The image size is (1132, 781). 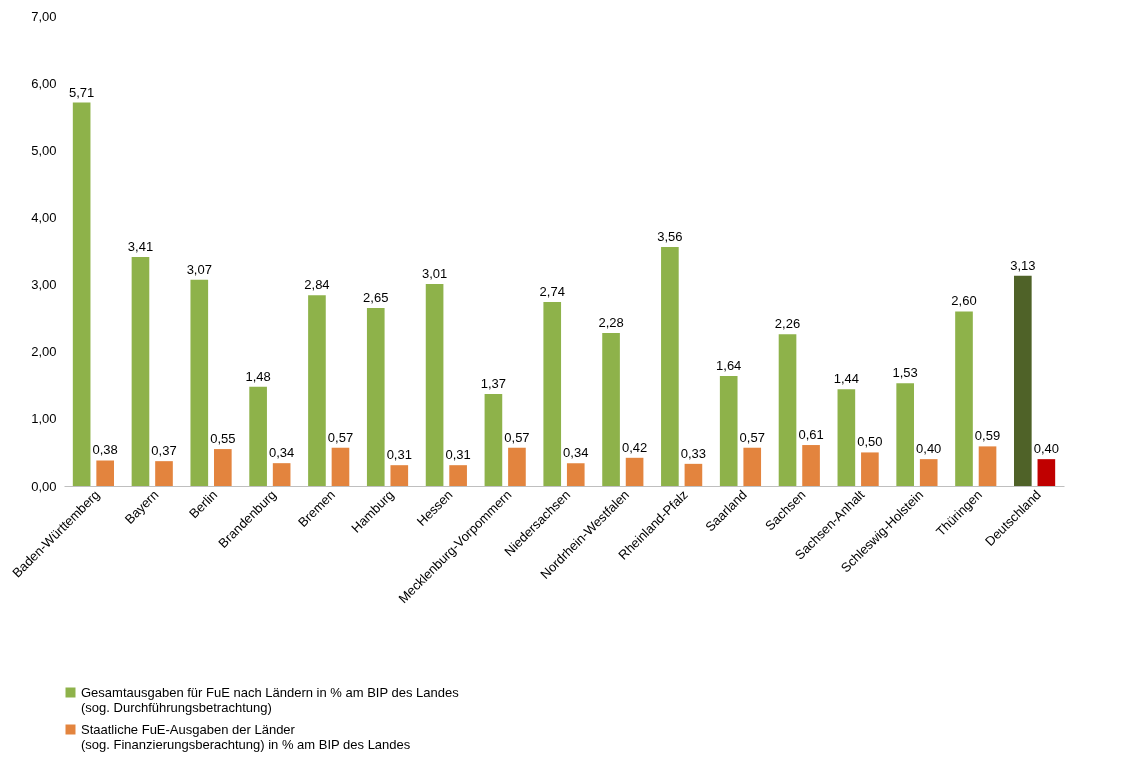 What do you see at coordinates (870, 442) in the screenshot?
I see `data-label: 0,50` at bounding box center [870, 442].